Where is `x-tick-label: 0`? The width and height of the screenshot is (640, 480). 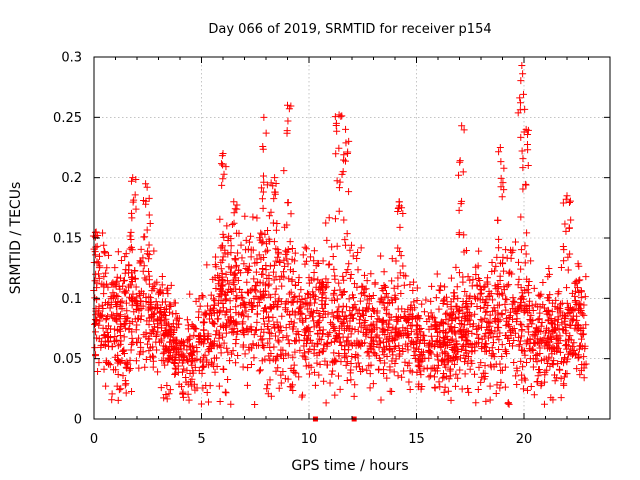 x-tick-label: 0 is located at coordinates (94, 439).